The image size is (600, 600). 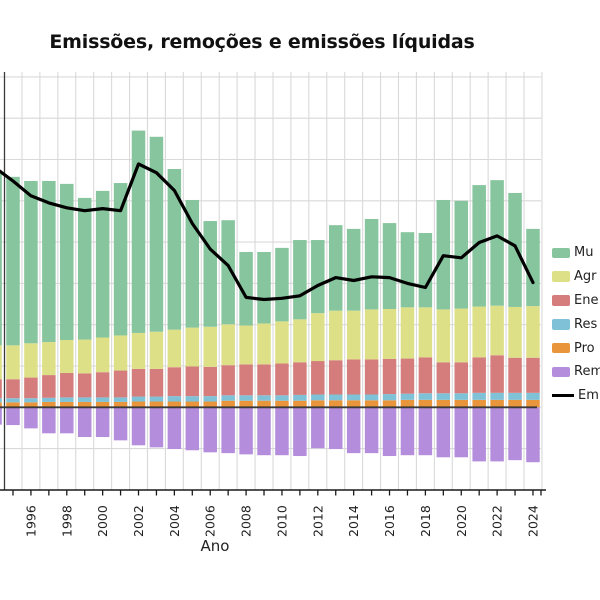 What do you see at coordinates (300, 404) in the screenshot?
I see `bar-segment-processos-2011` at bounding box center [300, 404].